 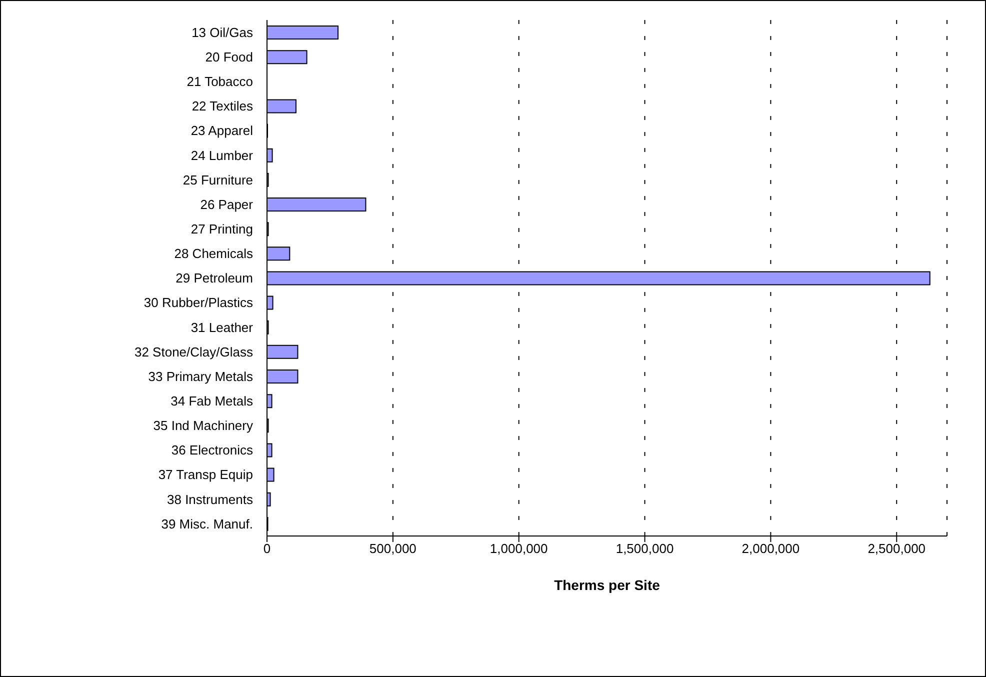 I want to click on y-tick-label: 24 Lumber, so click(x=222, y=155).